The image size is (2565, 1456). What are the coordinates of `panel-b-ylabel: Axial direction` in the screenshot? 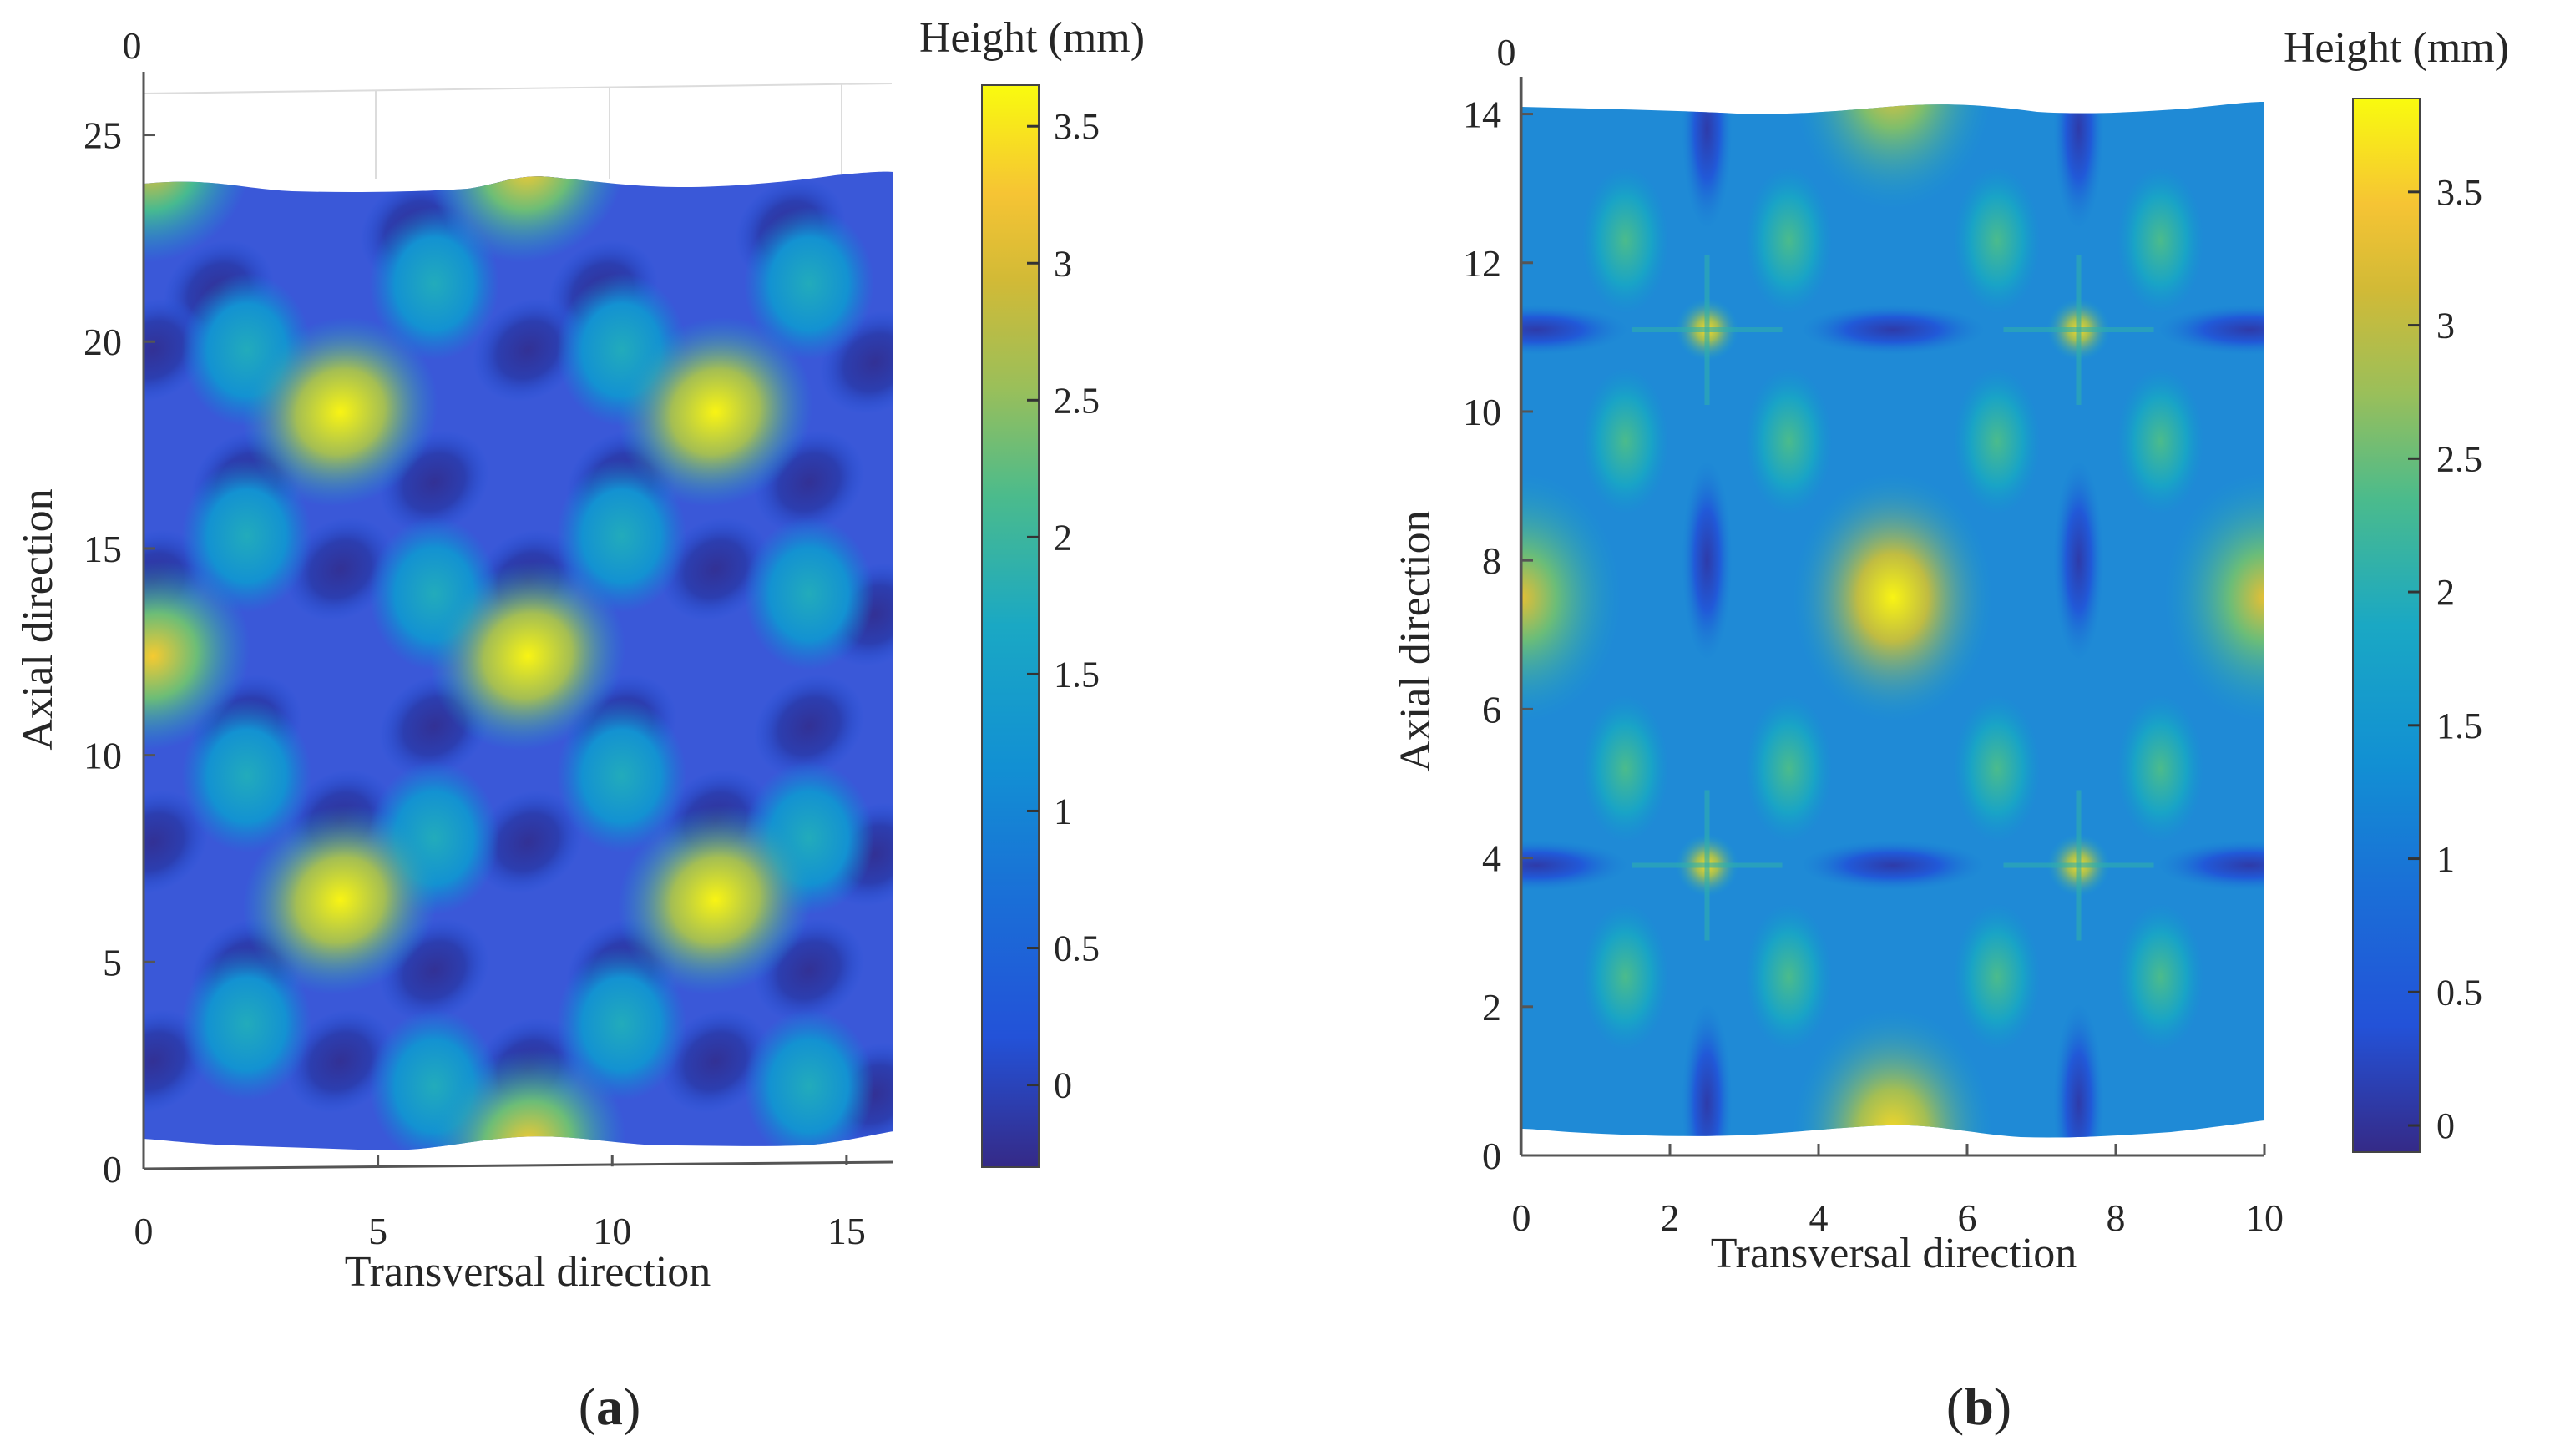 It's located at (1415, 640).